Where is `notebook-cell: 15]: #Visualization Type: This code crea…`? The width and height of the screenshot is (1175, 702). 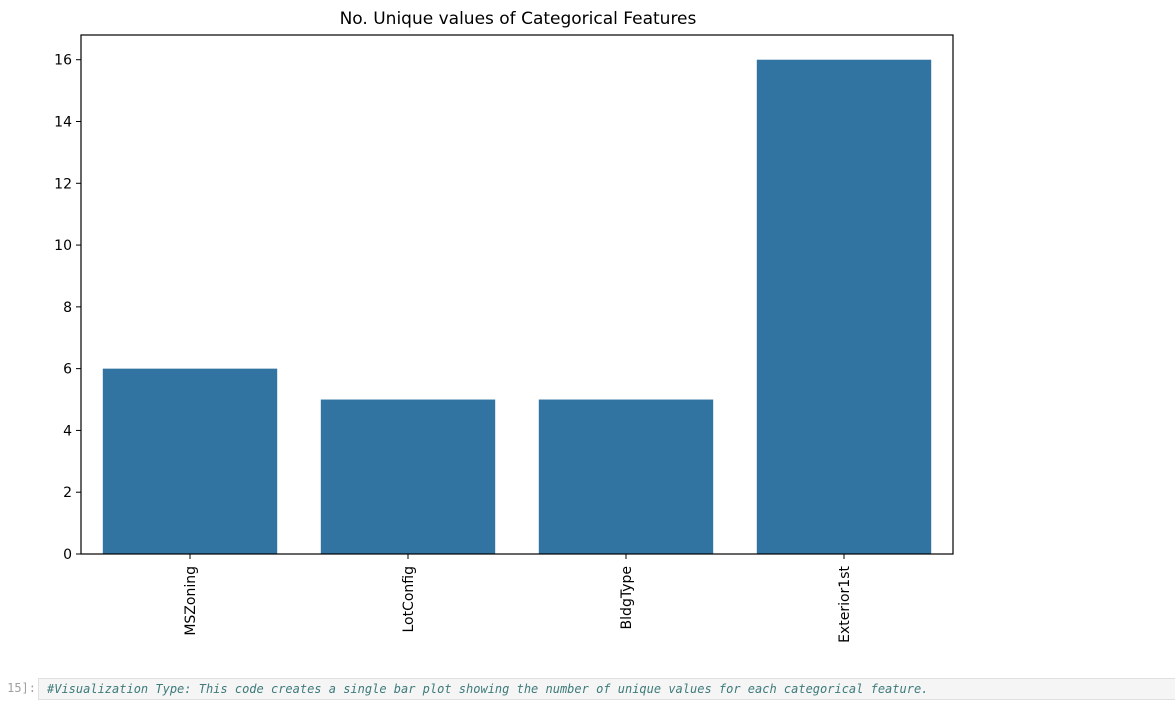
notebook-cell: 15]: #Visualization Type: This code crea… is located at coordinates (587, 688).